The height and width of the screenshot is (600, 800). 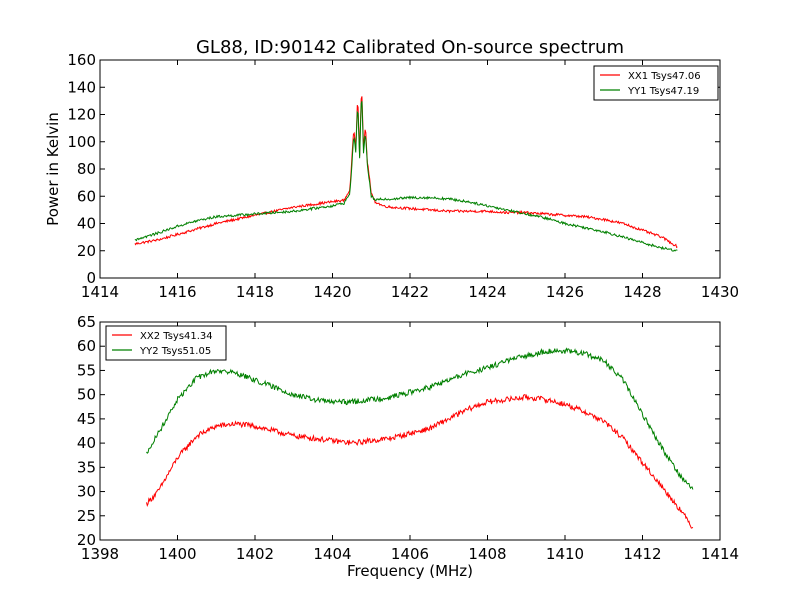 What do you see at coordinates (642, 292) in the screenshot?
I see `x-tick-label: 1428` at bounding box center [642, 292].